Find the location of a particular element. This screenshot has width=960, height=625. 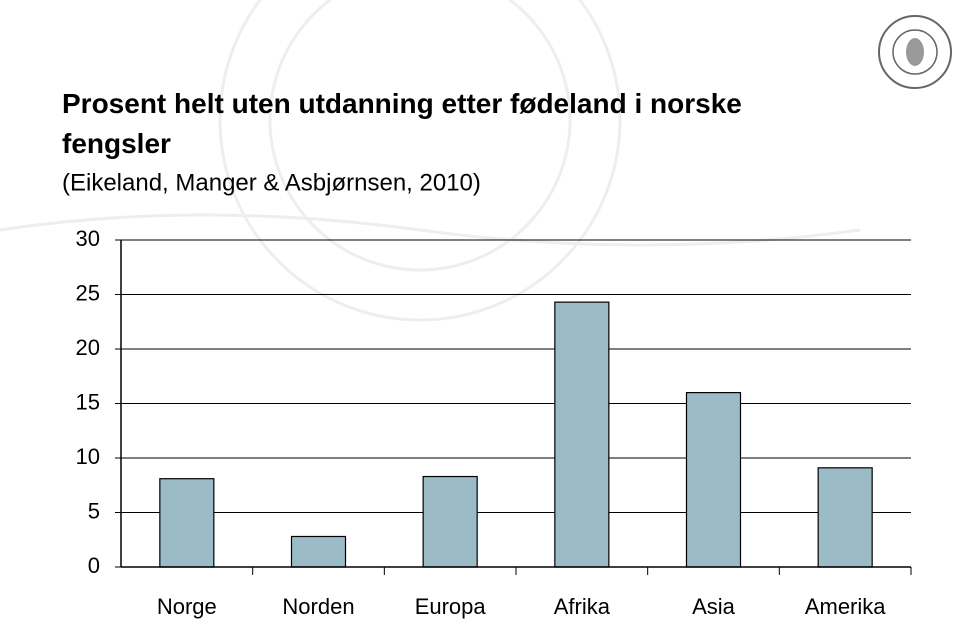

y-tick-label: 20 is located at coordinates (88, 347).